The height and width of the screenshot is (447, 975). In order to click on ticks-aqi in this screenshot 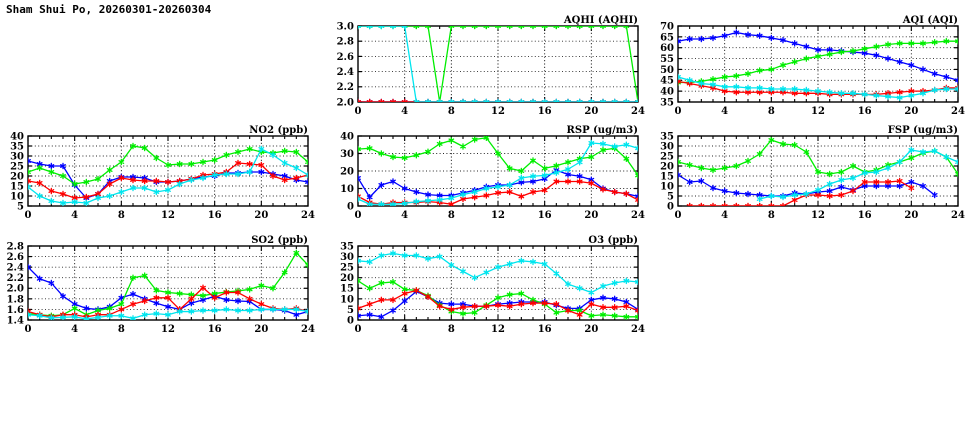, I will do `click(818, 64)`.